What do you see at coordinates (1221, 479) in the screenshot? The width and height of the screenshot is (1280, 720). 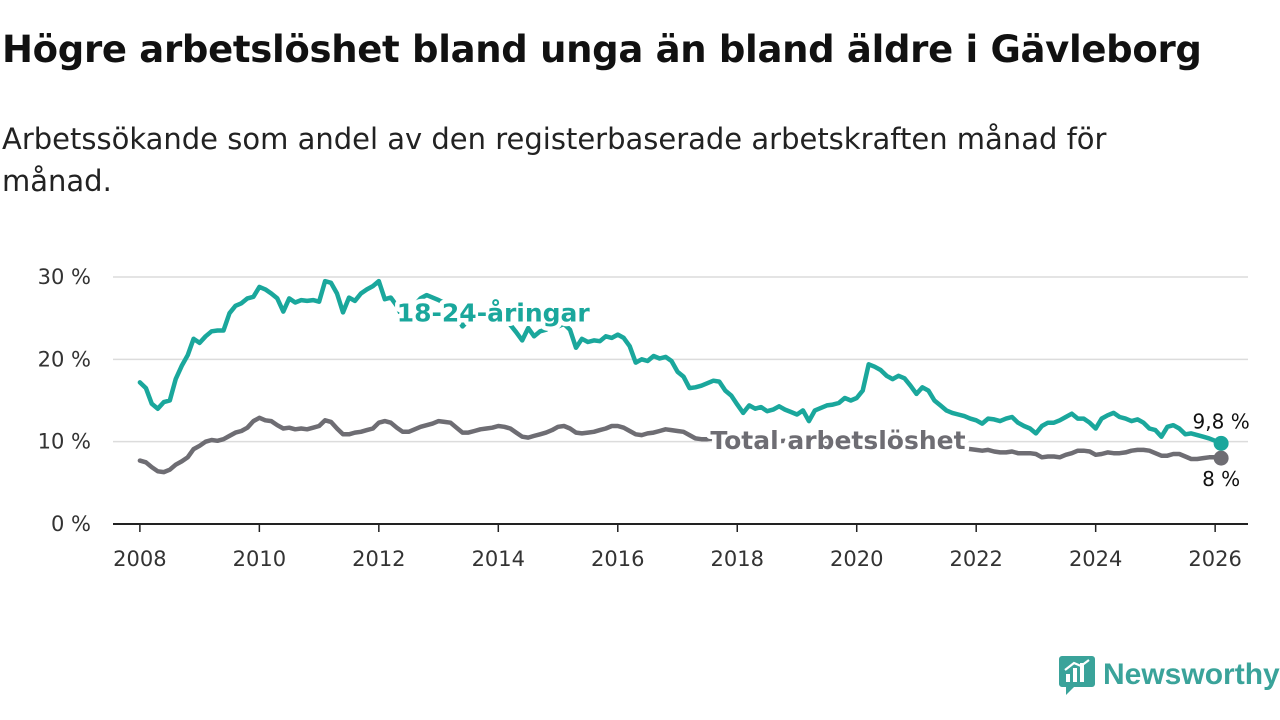 I see `series-end-label-1: 8 %` at bounding box center [1221, 479].